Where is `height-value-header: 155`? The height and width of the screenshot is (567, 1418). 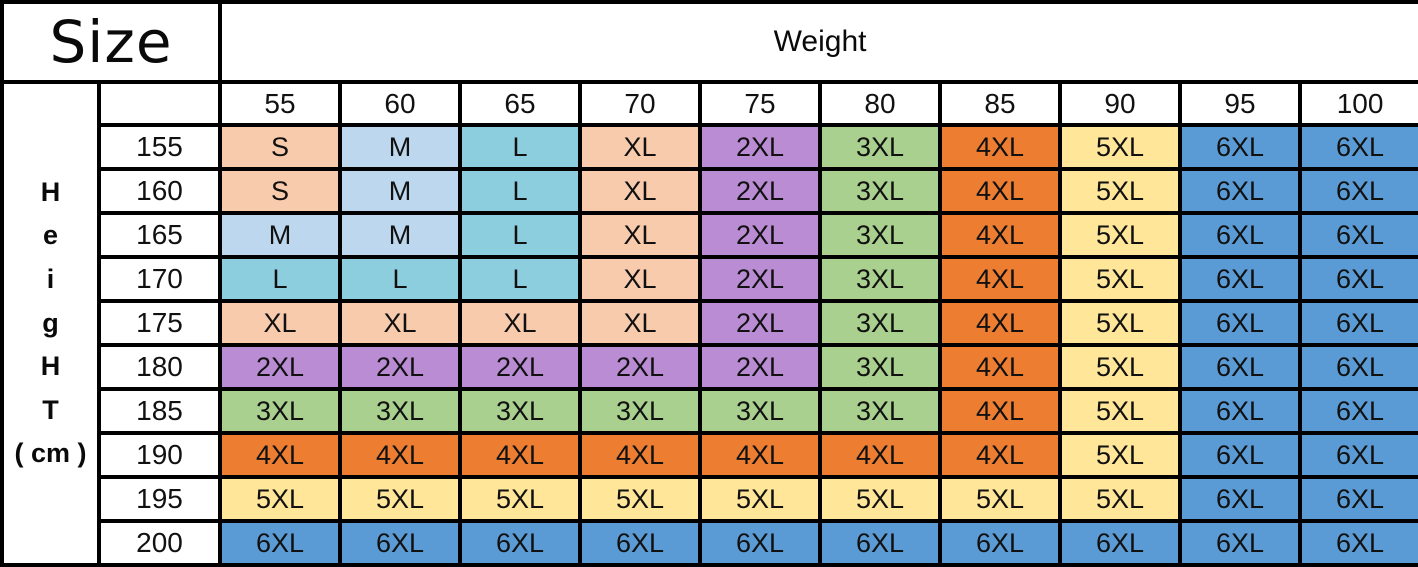
height-value-header: 155 is located at coordinates (159, 147).